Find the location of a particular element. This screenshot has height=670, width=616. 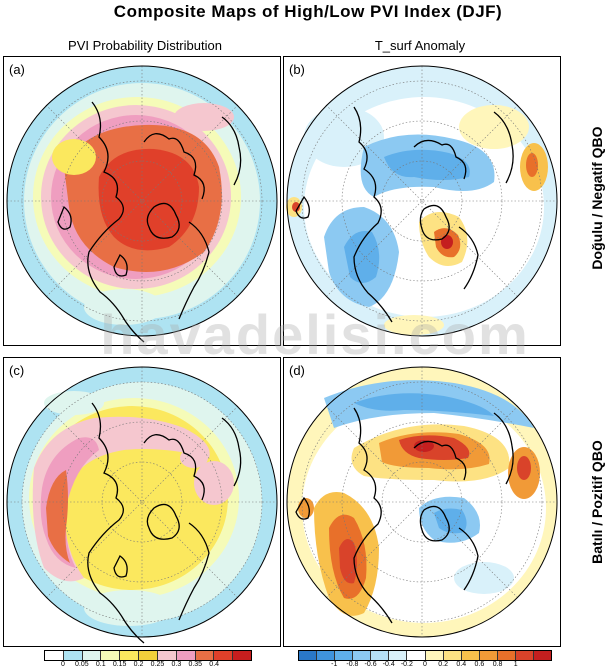

watermark: havadelisi.com is located at coordinates (315, 334).